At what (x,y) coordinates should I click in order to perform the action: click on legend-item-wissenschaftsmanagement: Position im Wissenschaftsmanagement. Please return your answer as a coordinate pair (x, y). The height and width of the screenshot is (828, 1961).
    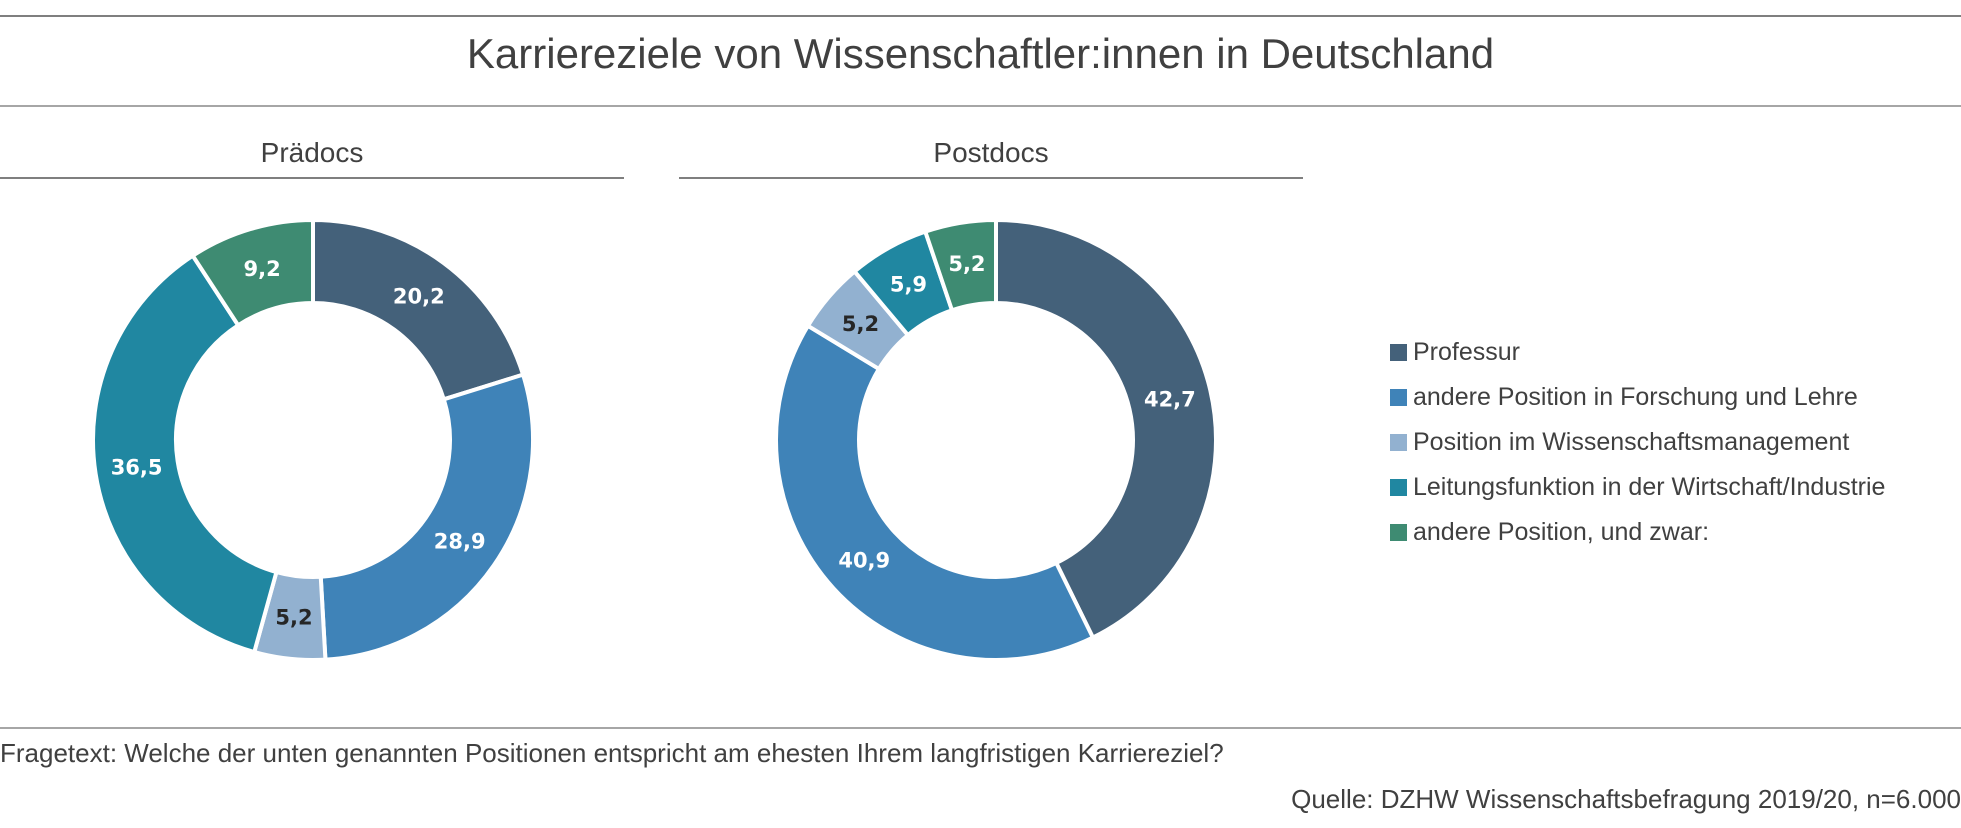
    Looking at the image, I should click on (1637, 442).